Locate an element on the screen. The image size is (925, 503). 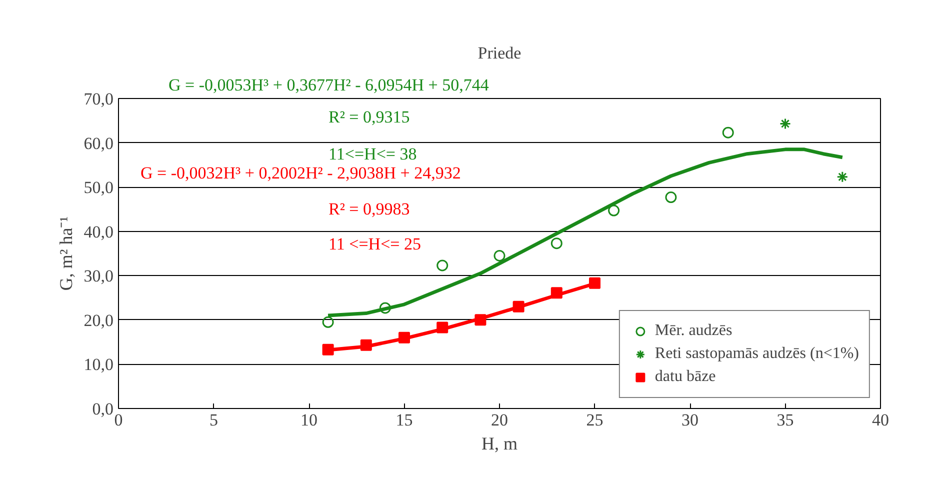
x-tick-label: 40 is located at coordinates (880, 420).